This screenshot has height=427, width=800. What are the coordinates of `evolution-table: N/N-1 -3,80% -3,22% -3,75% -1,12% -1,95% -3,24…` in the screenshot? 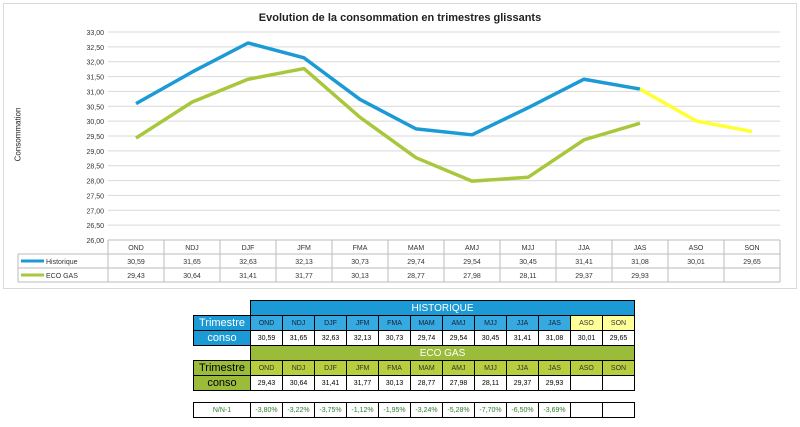 It's located at (414, 410).